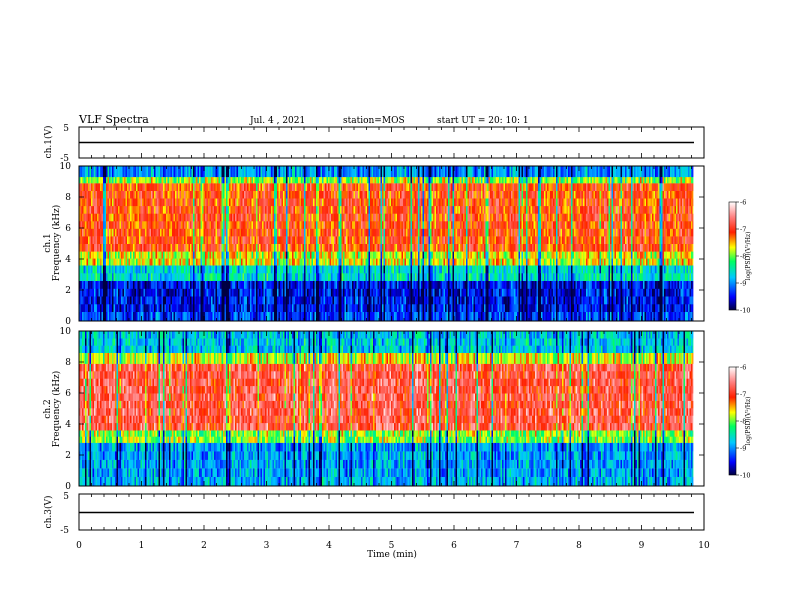 This screenshot has width=792, height=612. I want to click on figure-title: VLF Spectra, so click(113, 119).